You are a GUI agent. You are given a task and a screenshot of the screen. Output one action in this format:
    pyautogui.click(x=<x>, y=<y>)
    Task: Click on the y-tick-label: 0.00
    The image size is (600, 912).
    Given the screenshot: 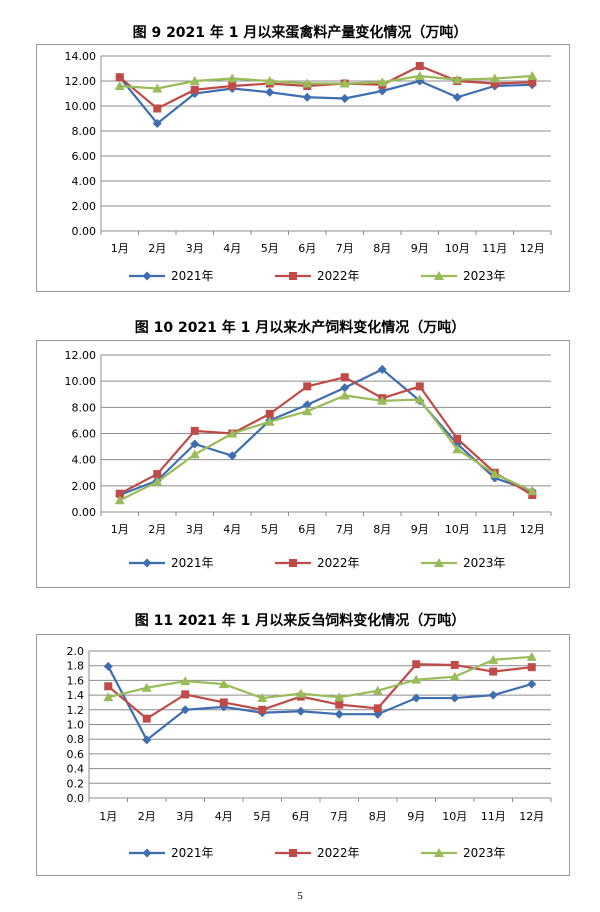 What is the action you would take?
    pyautogui.click(x=84, y=512)
    